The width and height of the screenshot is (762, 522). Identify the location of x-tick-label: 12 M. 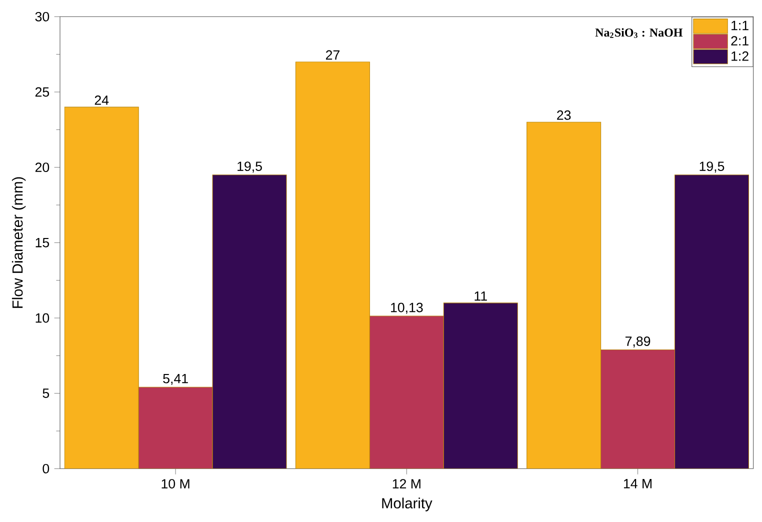
(406, 483).